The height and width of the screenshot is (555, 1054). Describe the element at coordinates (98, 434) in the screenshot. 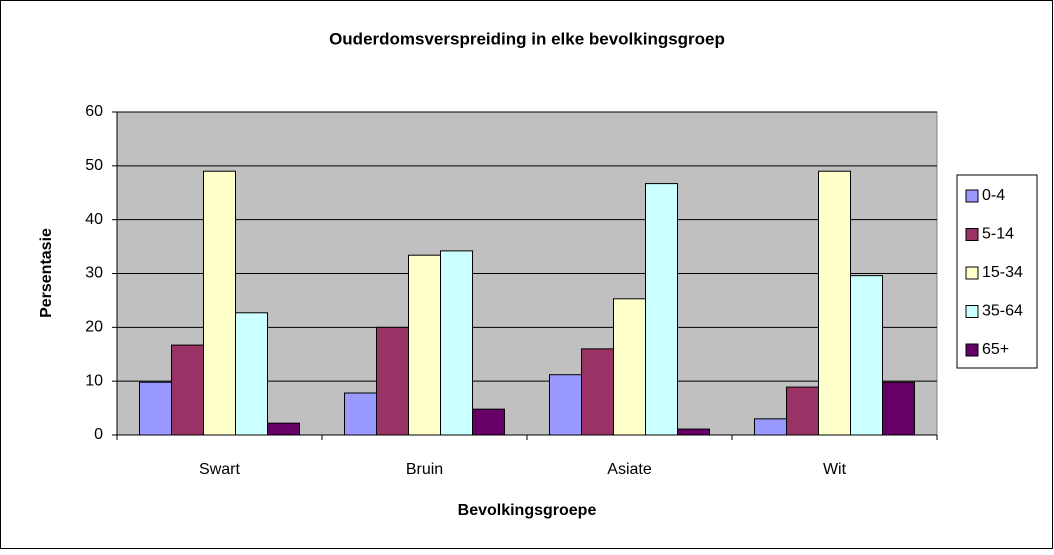

I see `y-tick-label: 0` at that location.